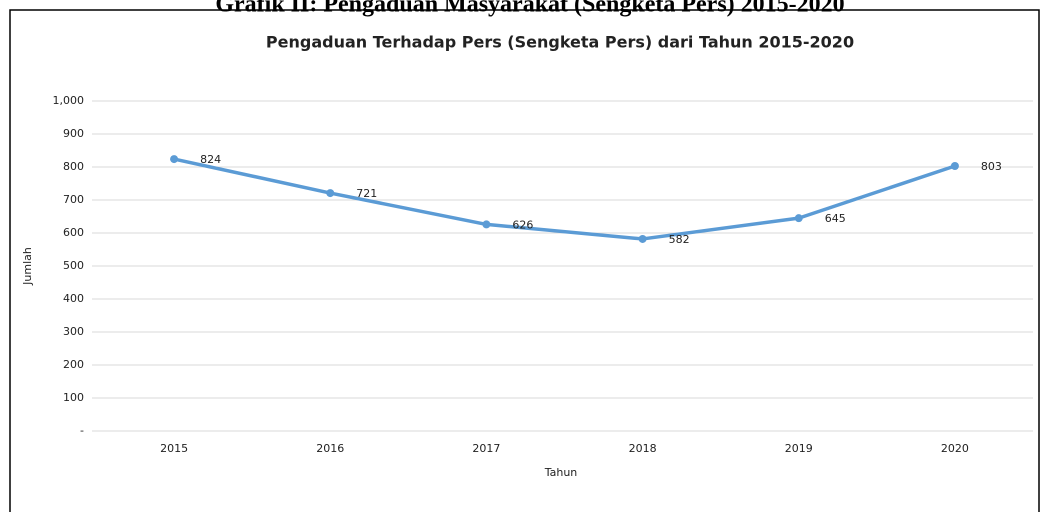 The height and width of the screenshot is (512, 1044). Describe the element at coordinates (643, 448) in the screenshot. I see `x-tick-label: 2018` at that location.